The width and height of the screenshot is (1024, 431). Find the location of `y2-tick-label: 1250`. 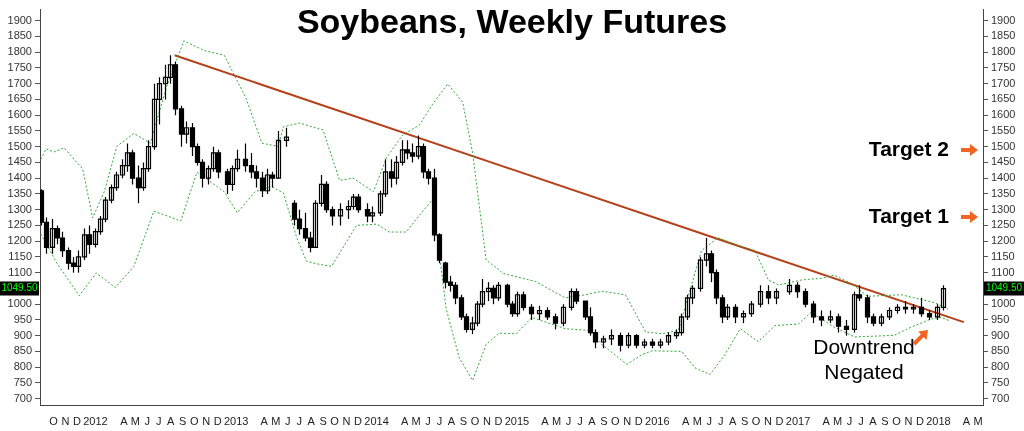

y2-tick-label: 1250 is located at coordinates (1003, 224).